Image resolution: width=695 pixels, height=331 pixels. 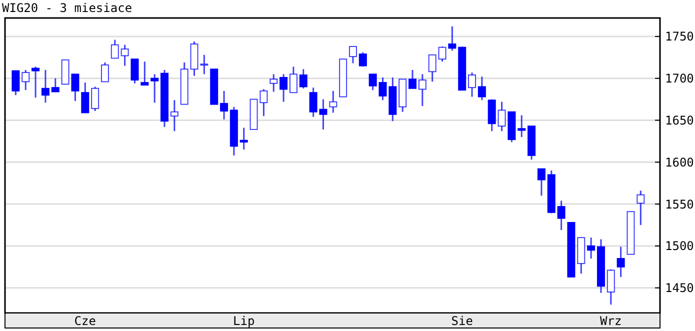 I want to click on y-tick-label: 1500, so click(x=679, y=246).